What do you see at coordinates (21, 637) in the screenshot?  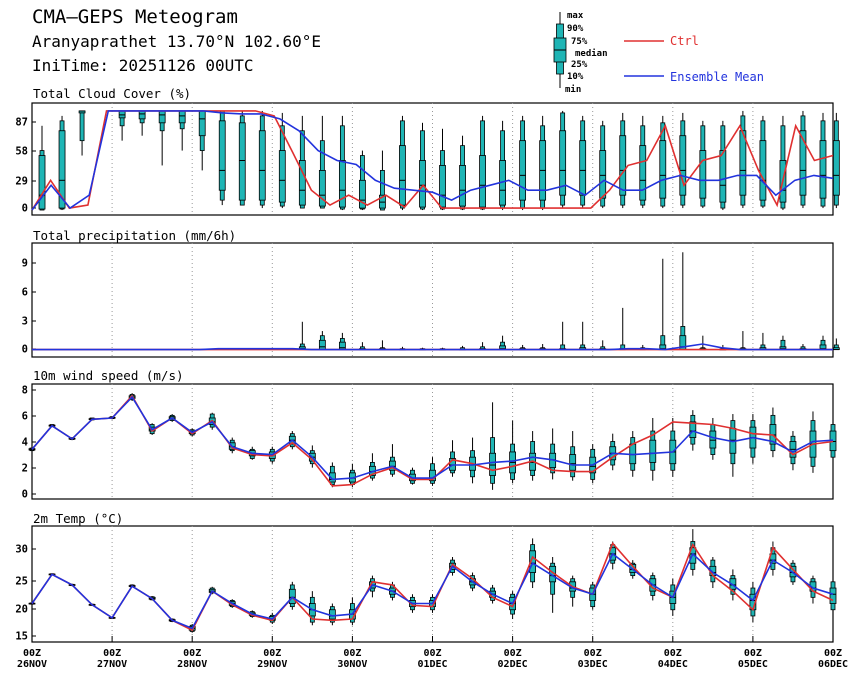 I see `temp-ytick-label: 15` at bounding box center [21, 637].